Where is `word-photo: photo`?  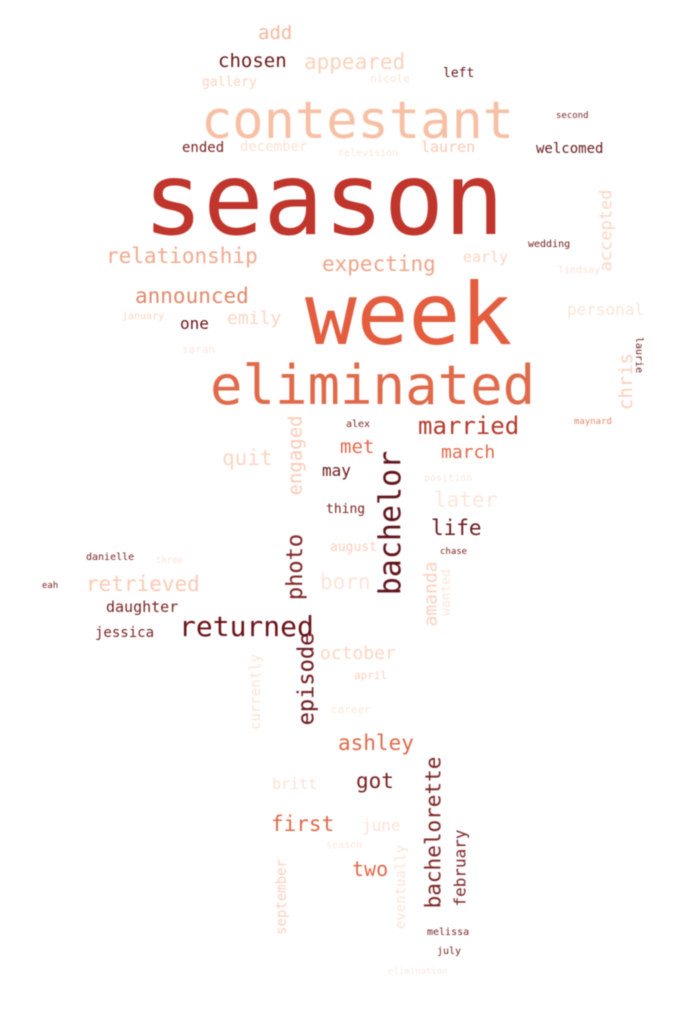 word-photo: photo is located at coordinates (296, 567).